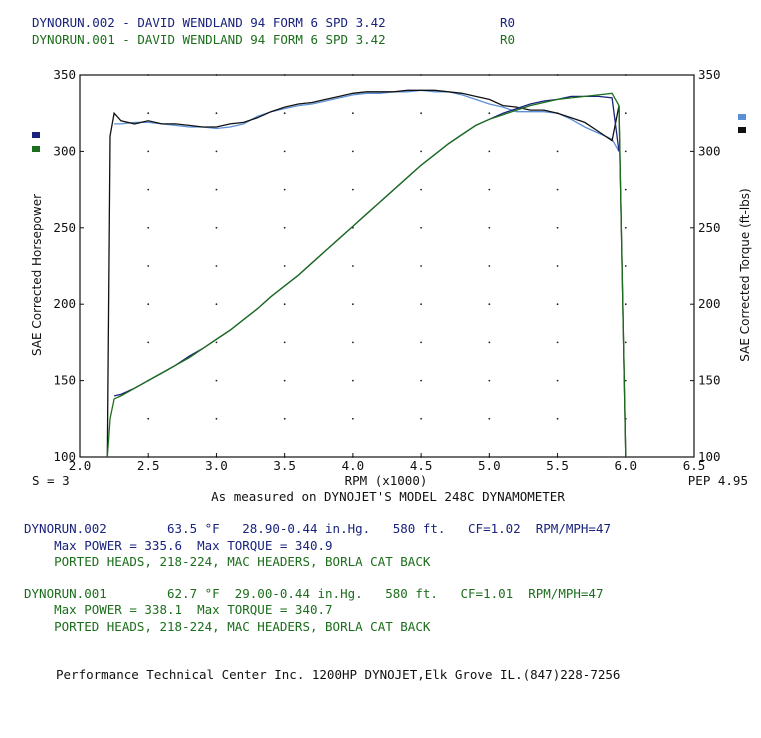 This screenshot has width=761, height=738. I want to click on y-tick-label-left: 100, so click(64, 456).